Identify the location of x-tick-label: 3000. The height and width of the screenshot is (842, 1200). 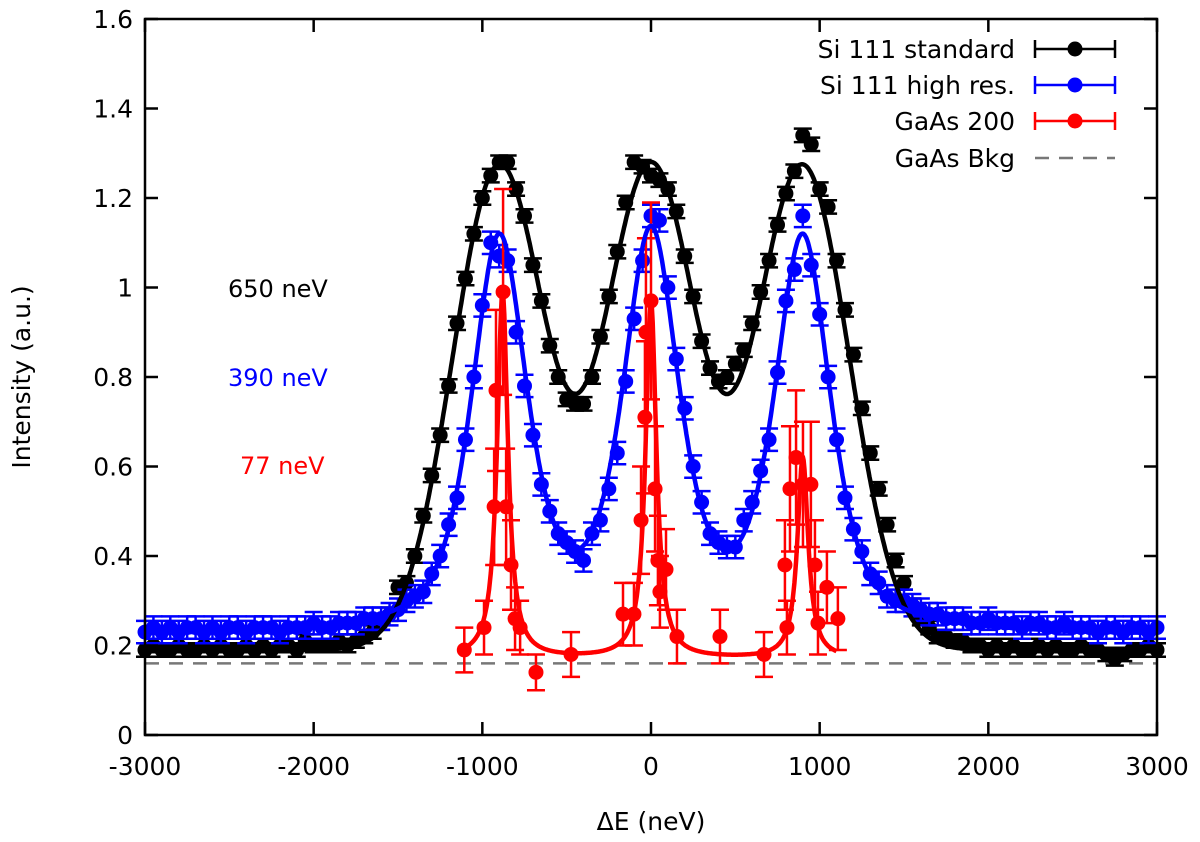
(1157, 766).